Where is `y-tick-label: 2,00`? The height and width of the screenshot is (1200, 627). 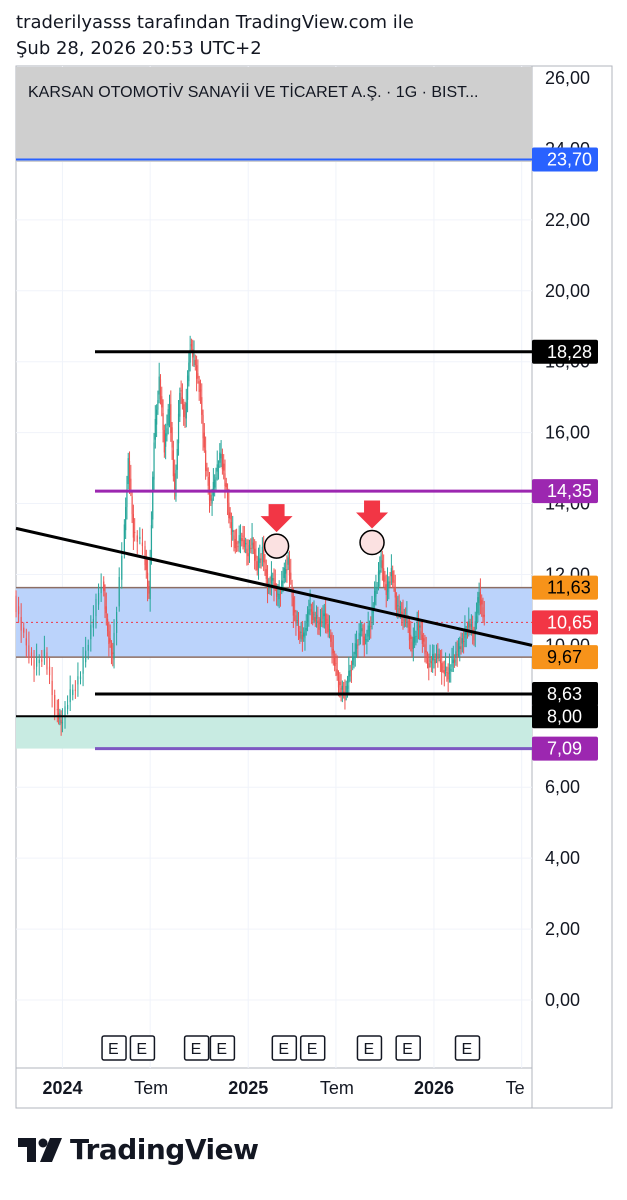 y-tick-label: 2,00 is located at coordinates (562, 929).